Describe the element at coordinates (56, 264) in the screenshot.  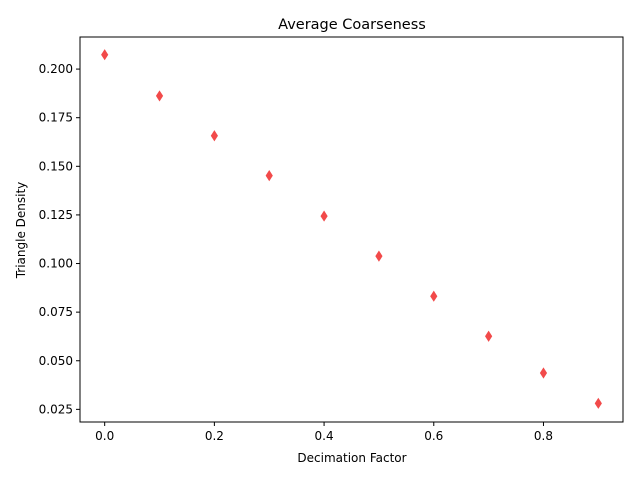
I see `y-tick-label: 0.100` at that location.